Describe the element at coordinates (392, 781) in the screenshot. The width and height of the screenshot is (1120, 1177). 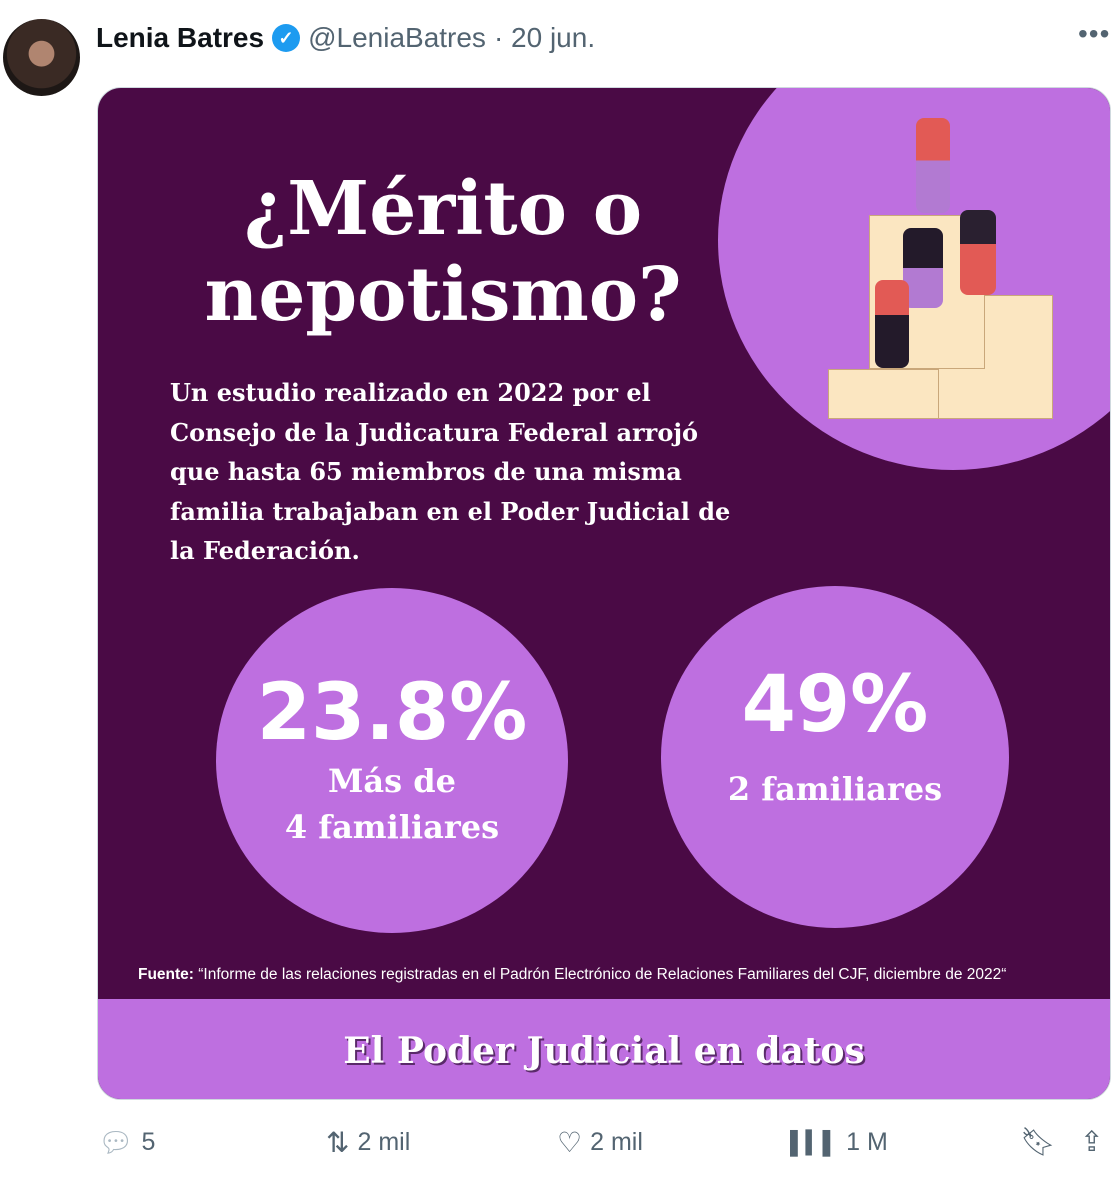
I see `stat-label: Más de` at that location.